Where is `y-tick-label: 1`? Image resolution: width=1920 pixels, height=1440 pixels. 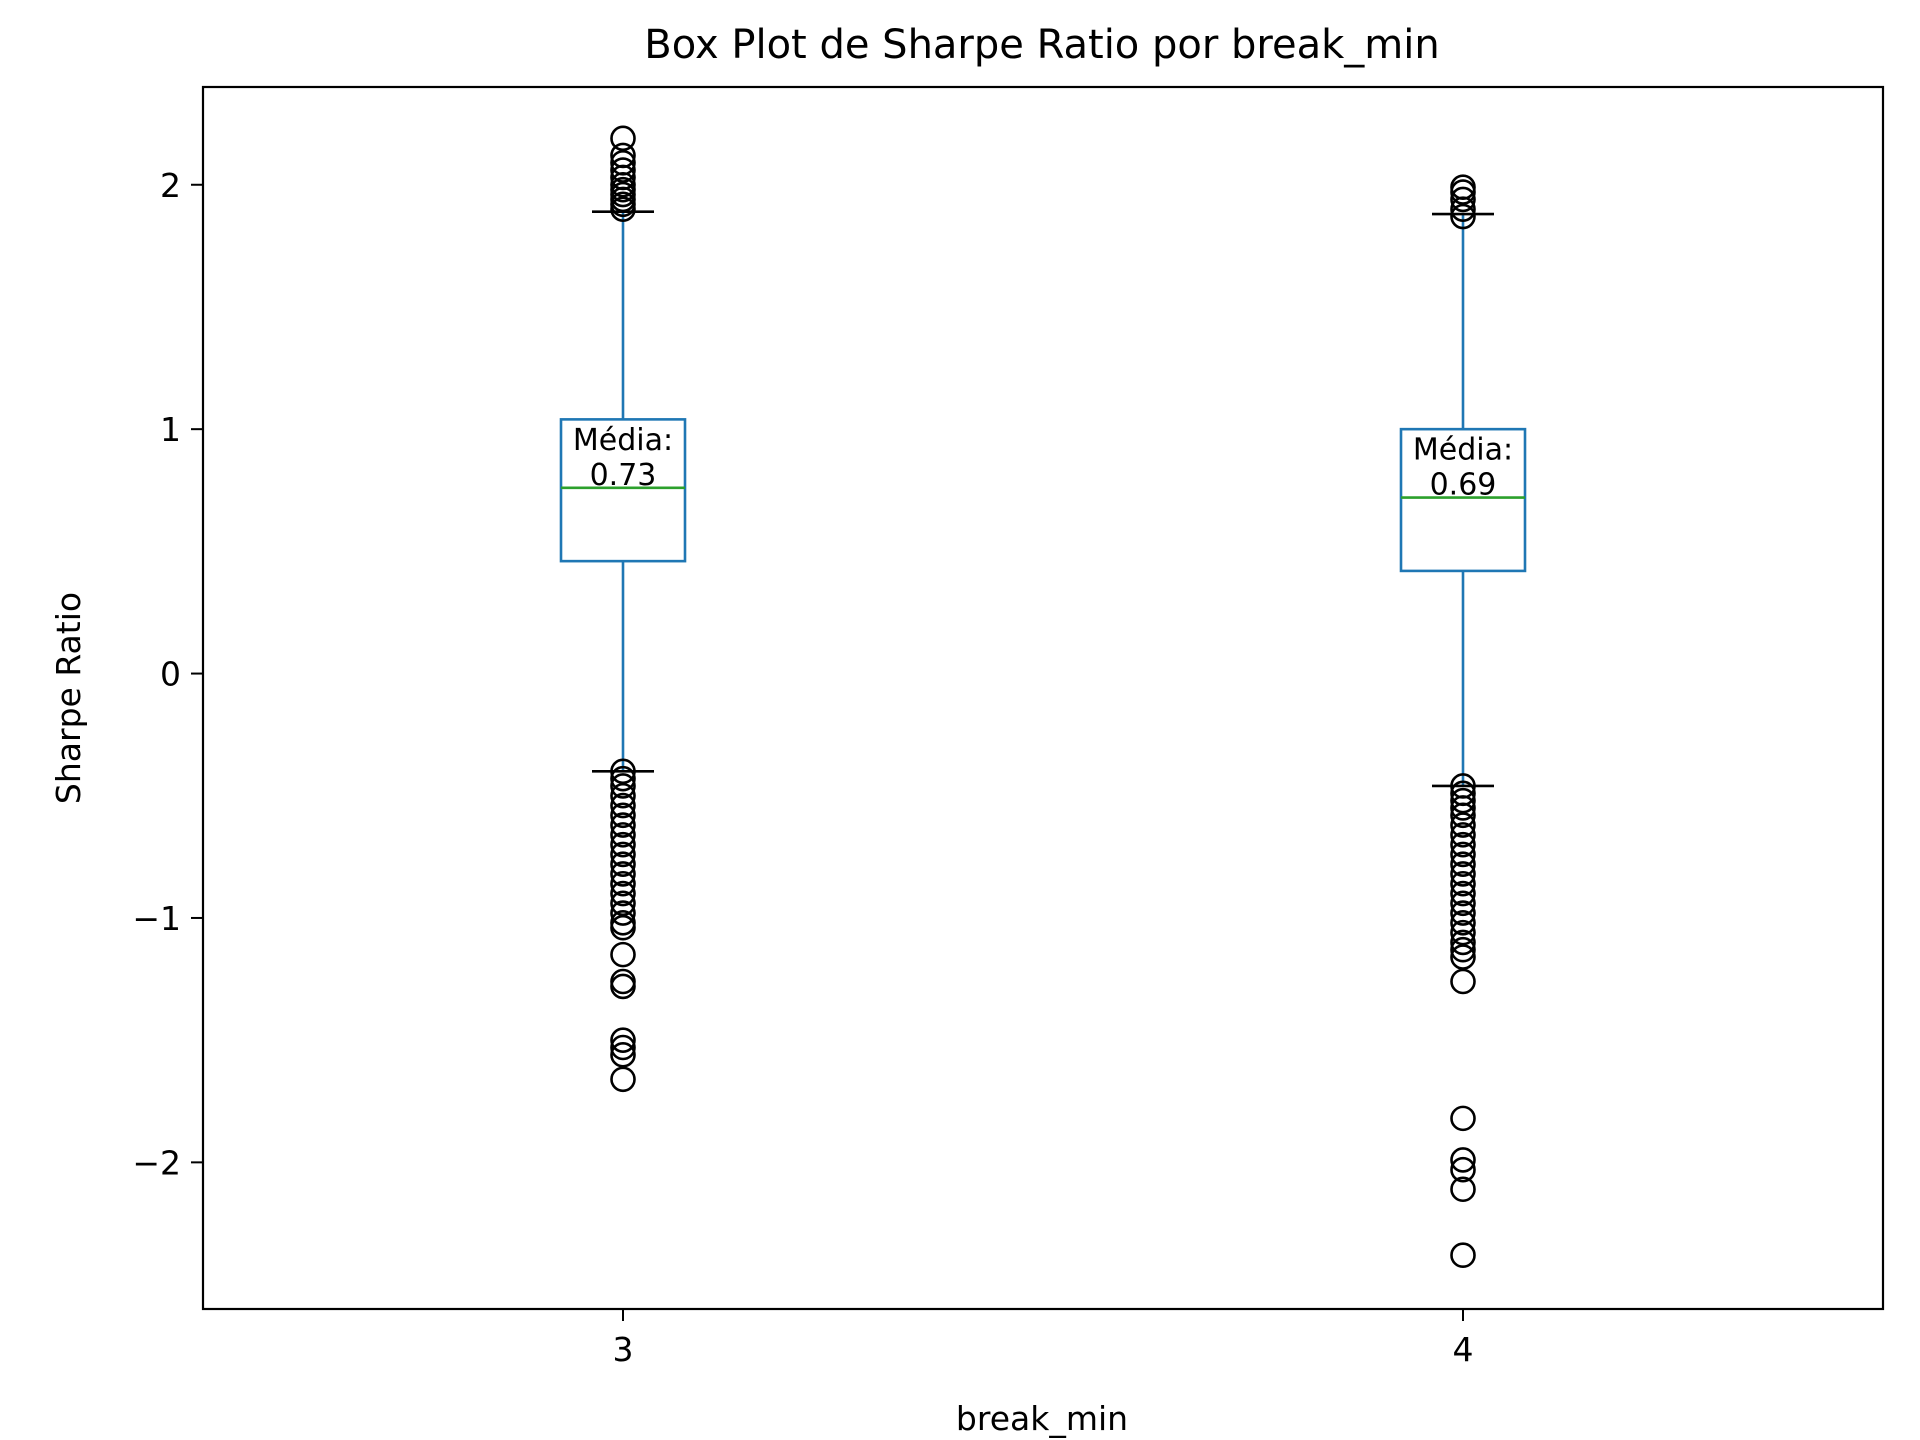 y-tick-label: 1 is located at coordinates (170, 429).